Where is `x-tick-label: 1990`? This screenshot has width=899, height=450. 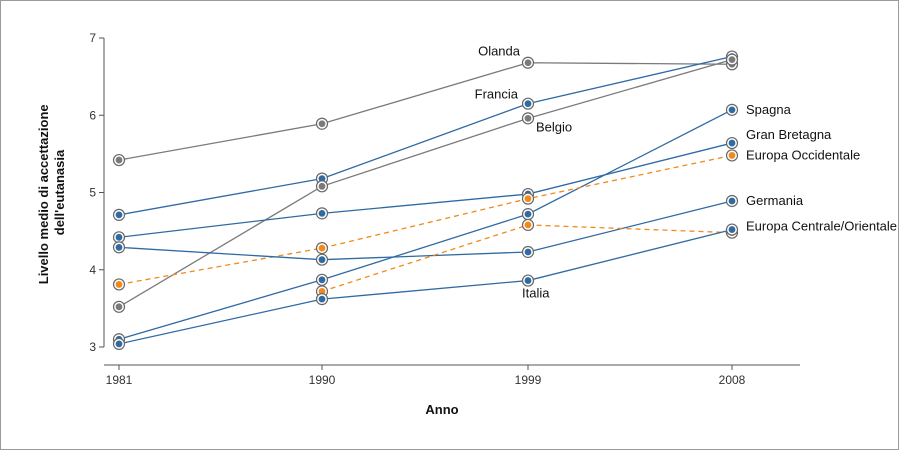 x-tick-label: 1990 is located at coordinates (322, 380).